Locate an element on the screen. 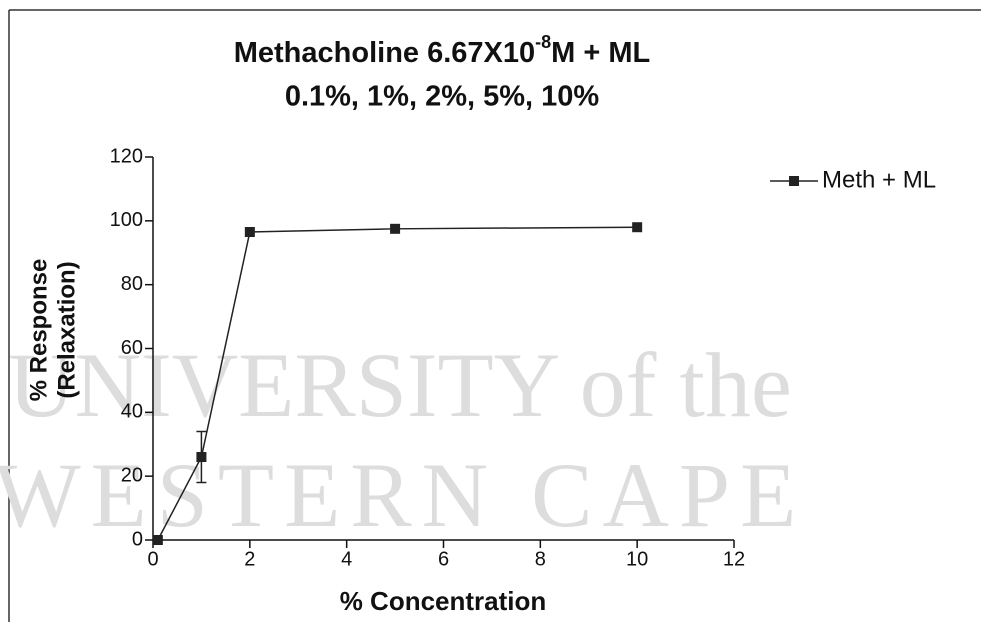 The height and width of the screenshot is (622, 981). x-tick-label: 4 is located at coordinates (346, 559).